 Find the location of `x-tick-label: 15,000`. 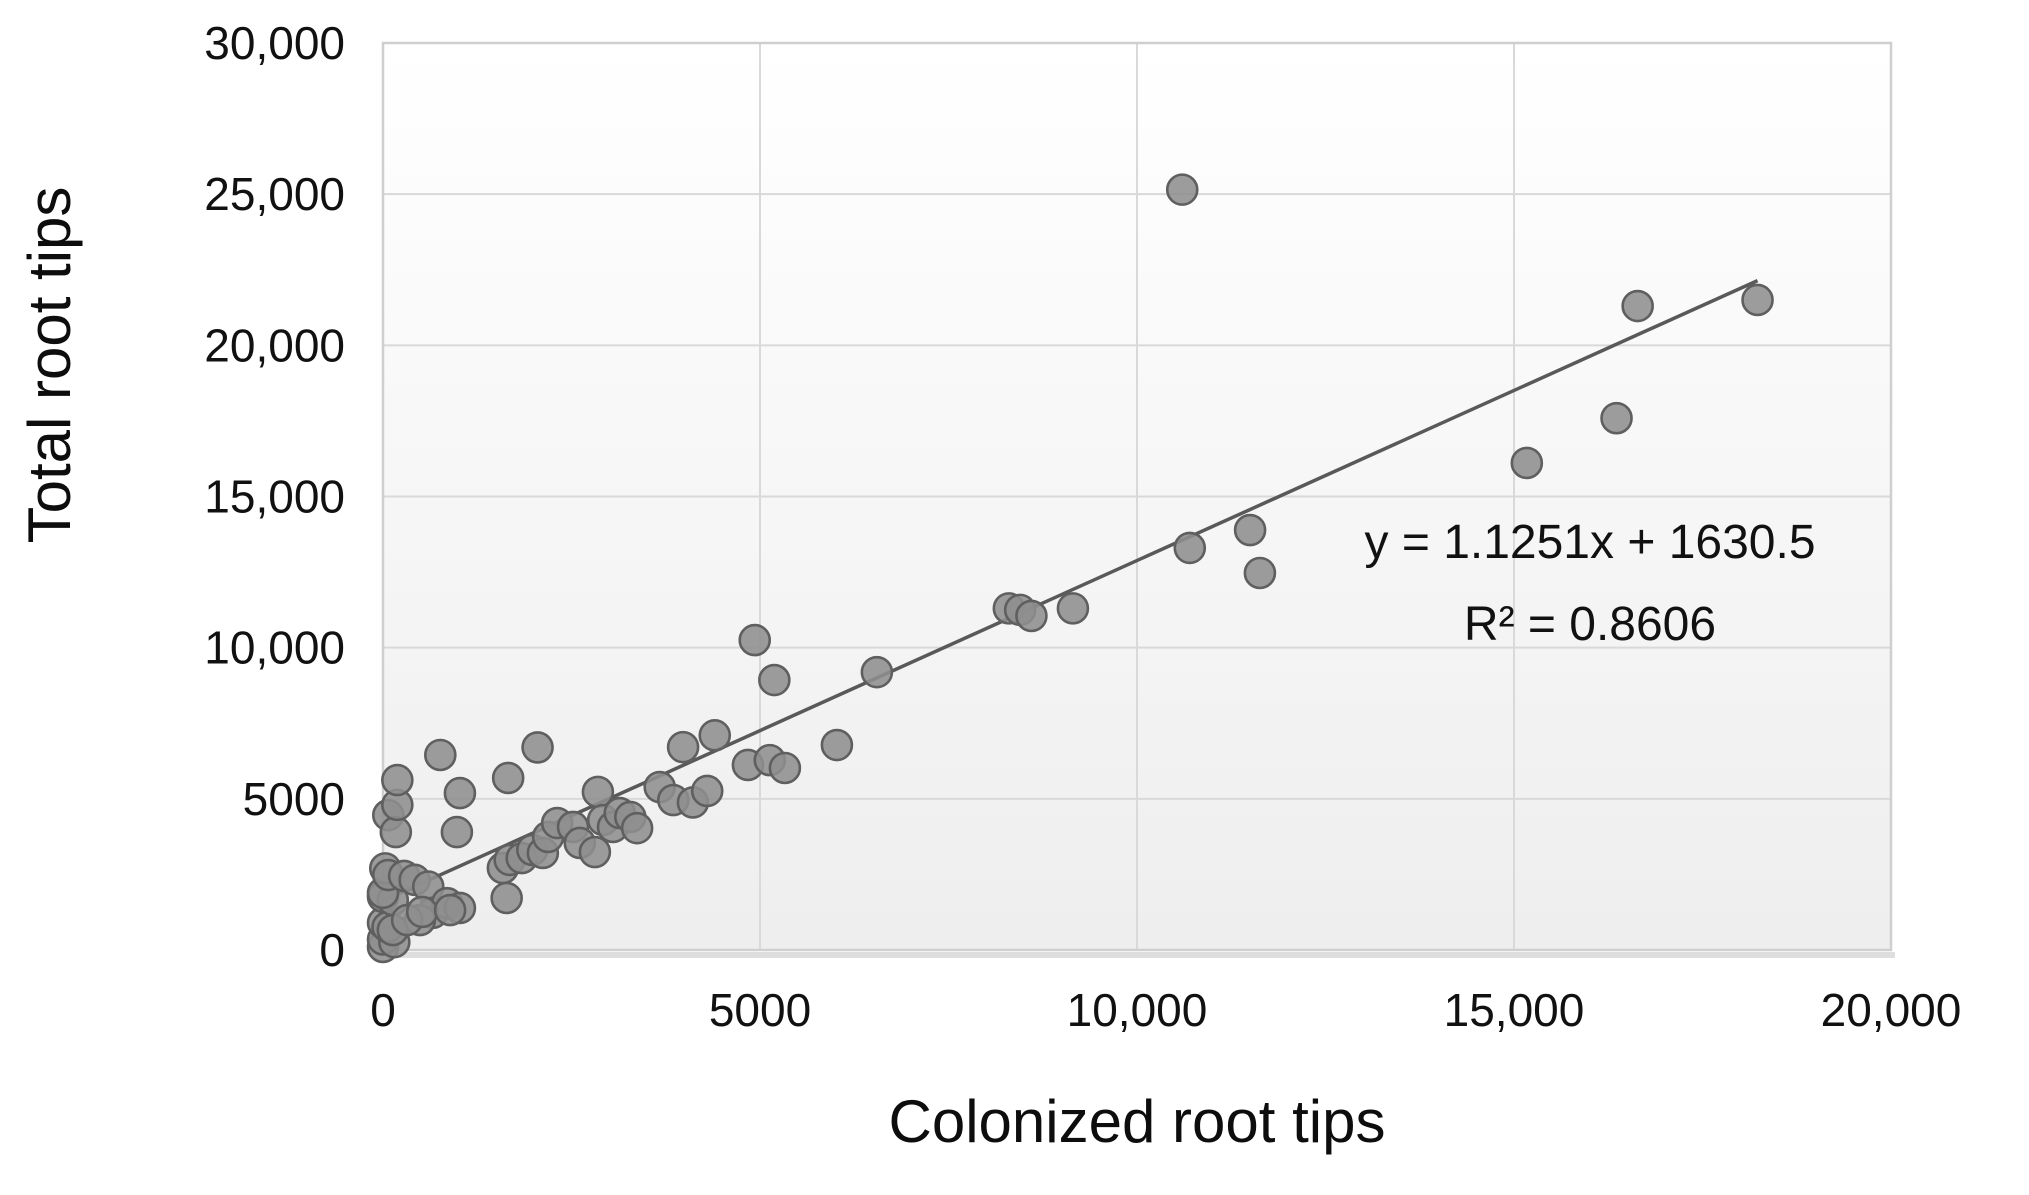

x-tick-label: 15,000 is located at coordinates (1514, 1010).